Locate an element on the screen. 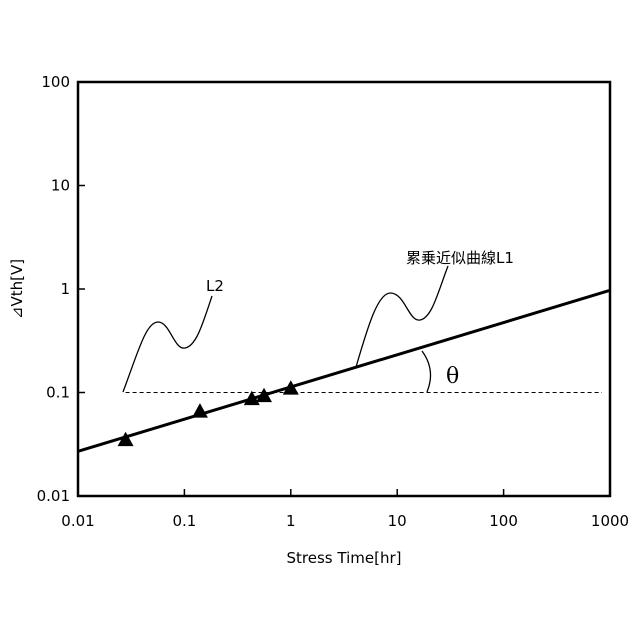  x-tick-label: 0.1 is located at coordinates (184, 521).